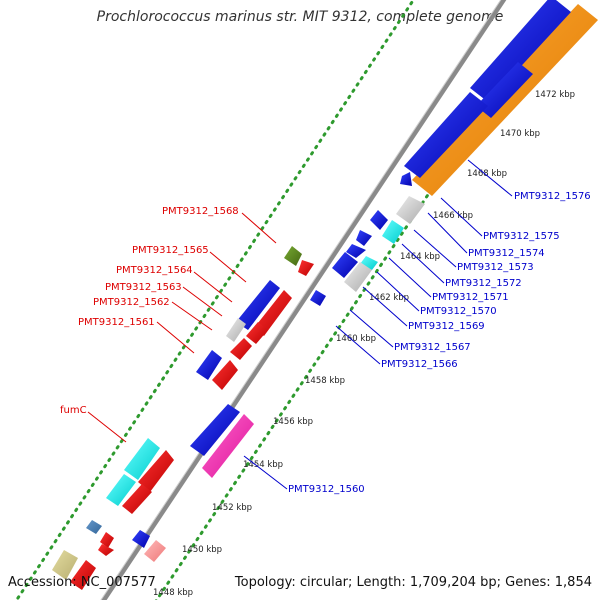 The image size is (600, 600). I want to click on tick-1470: 1470 kbp, so click(520, 134).